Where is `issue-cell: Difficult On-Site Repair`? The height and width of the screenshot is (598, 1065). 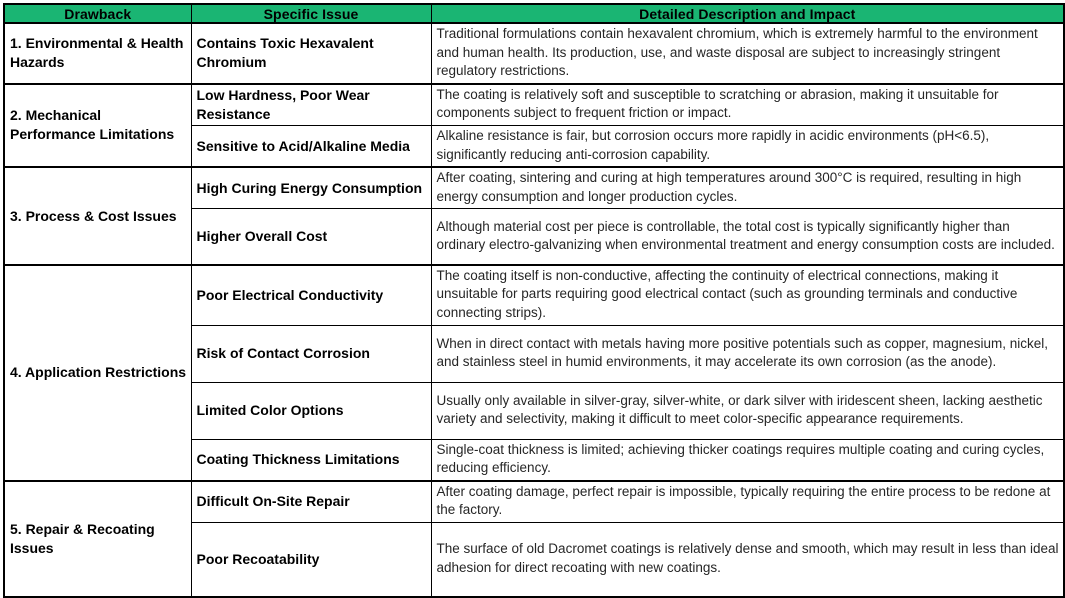
issue-cell: Difficult On-Site Repair is located at coordinates (311, 501).